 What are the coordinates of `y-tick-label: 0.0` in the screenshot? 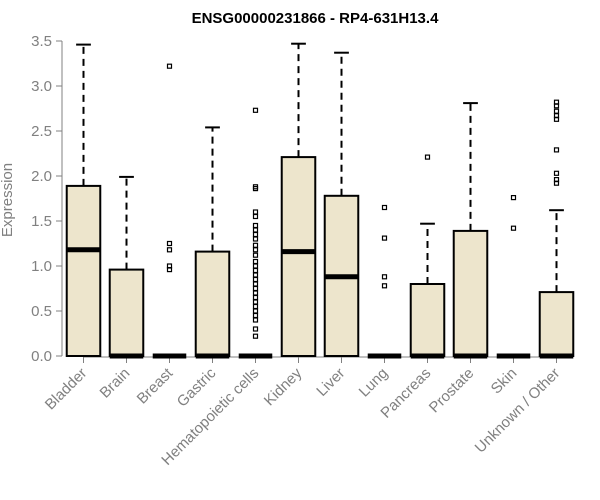 It's located at (41, 356).